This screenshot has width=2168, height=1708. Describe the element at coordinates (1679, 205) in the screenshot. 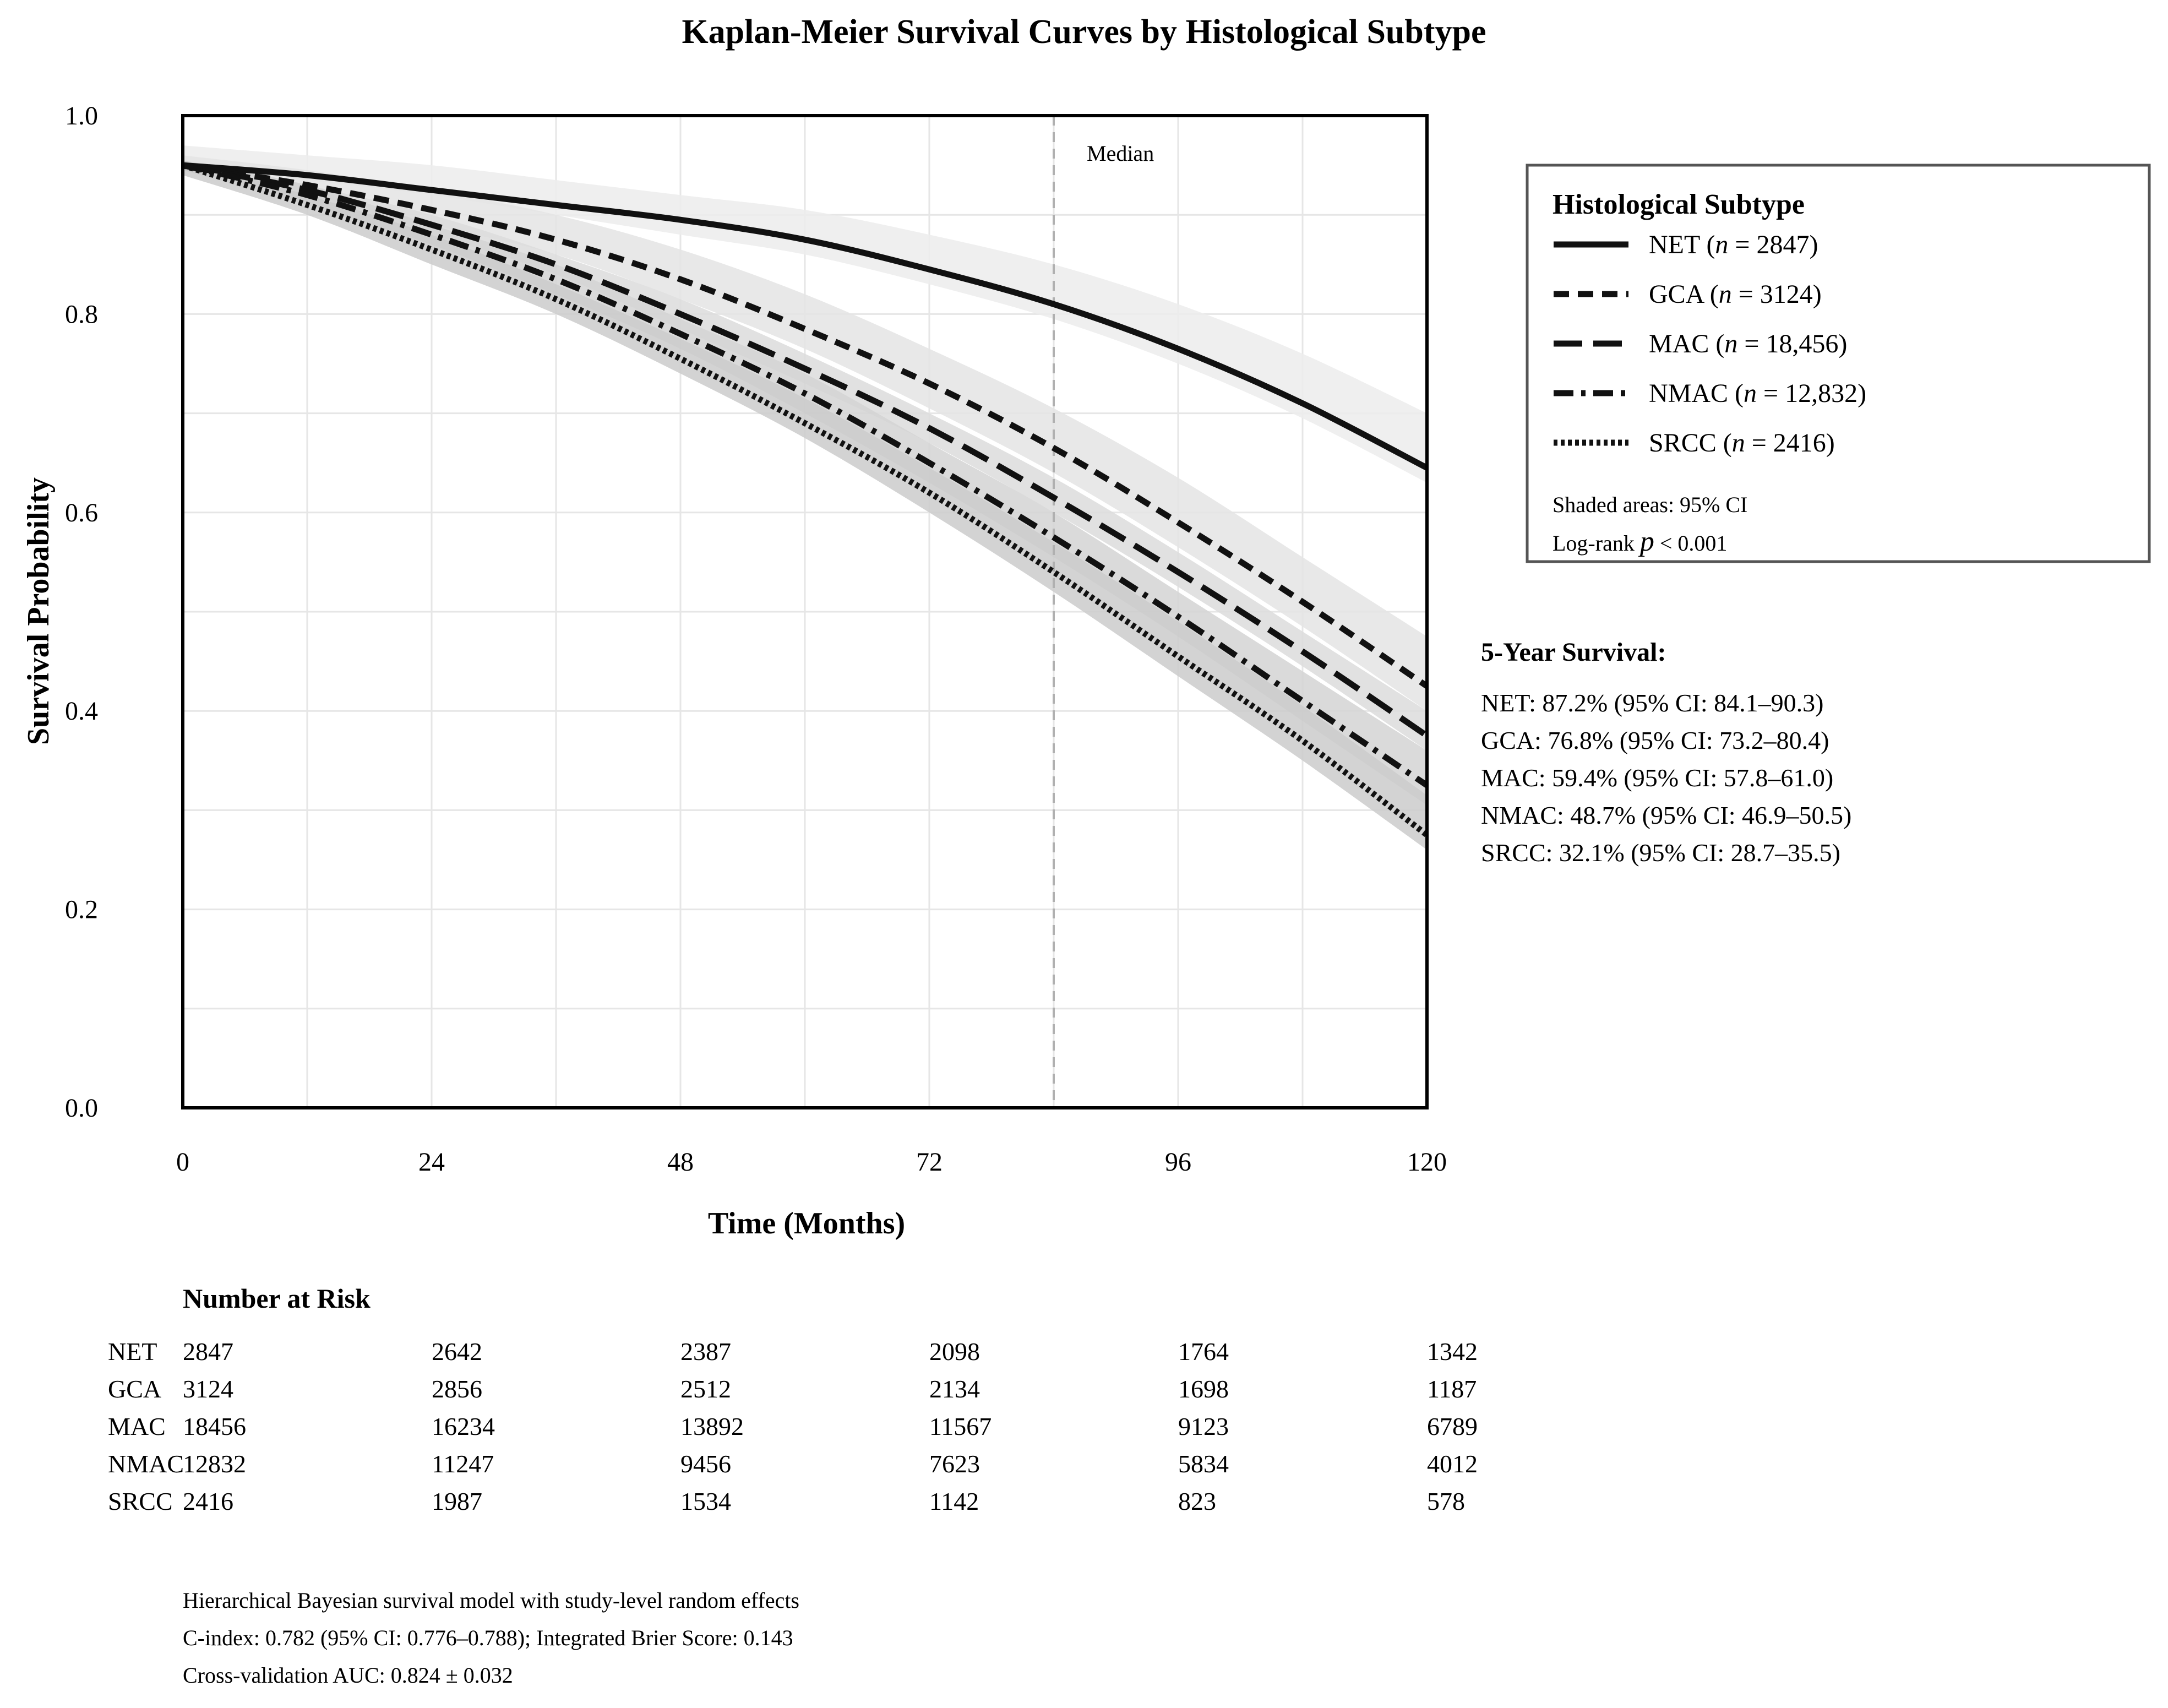

I see `legend-title: Histological Subtype` at that location.